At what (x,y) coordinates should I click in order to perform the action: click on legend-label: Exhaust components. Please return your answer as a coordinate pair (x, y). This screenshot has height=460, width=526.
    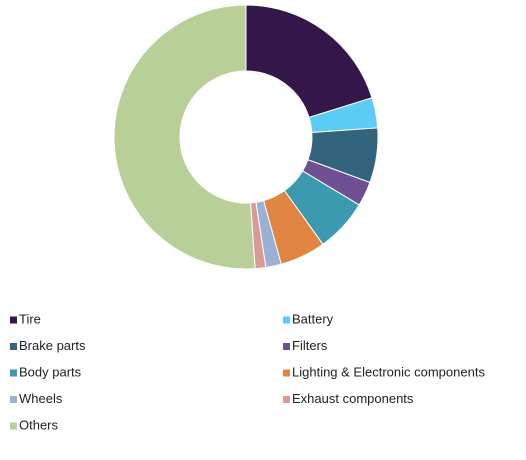
    Looking at the image, I should click on (353, 398).